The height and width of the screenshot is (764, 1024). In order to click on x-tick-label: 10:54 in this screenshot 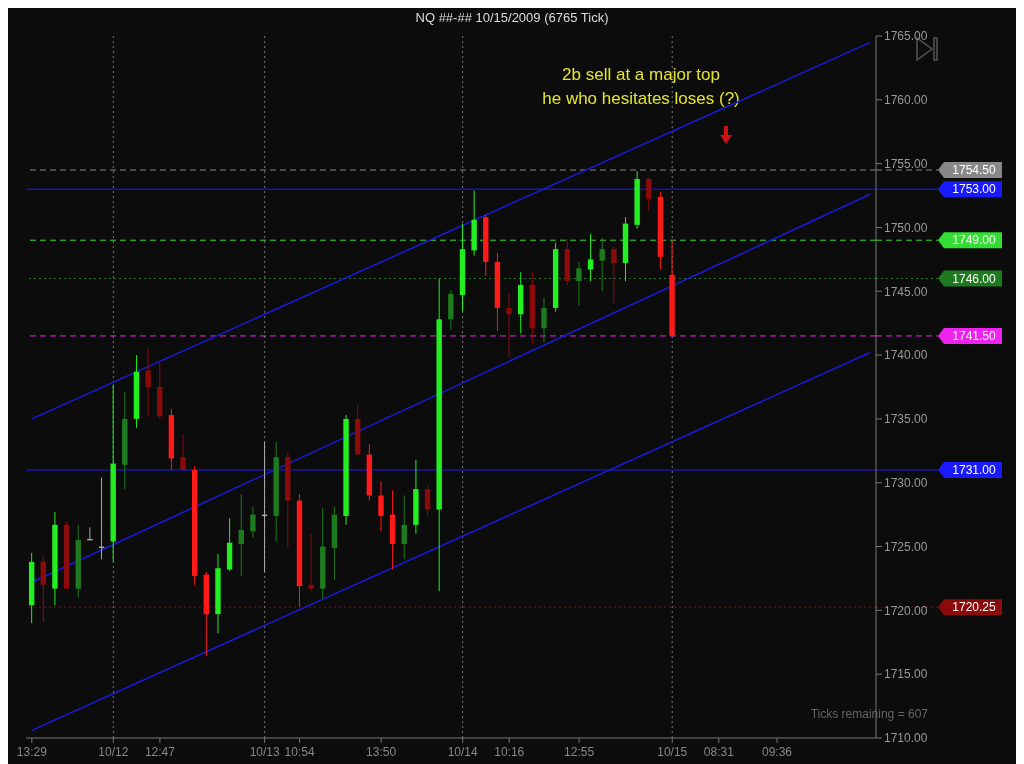, I will do `click(299, 752)`.